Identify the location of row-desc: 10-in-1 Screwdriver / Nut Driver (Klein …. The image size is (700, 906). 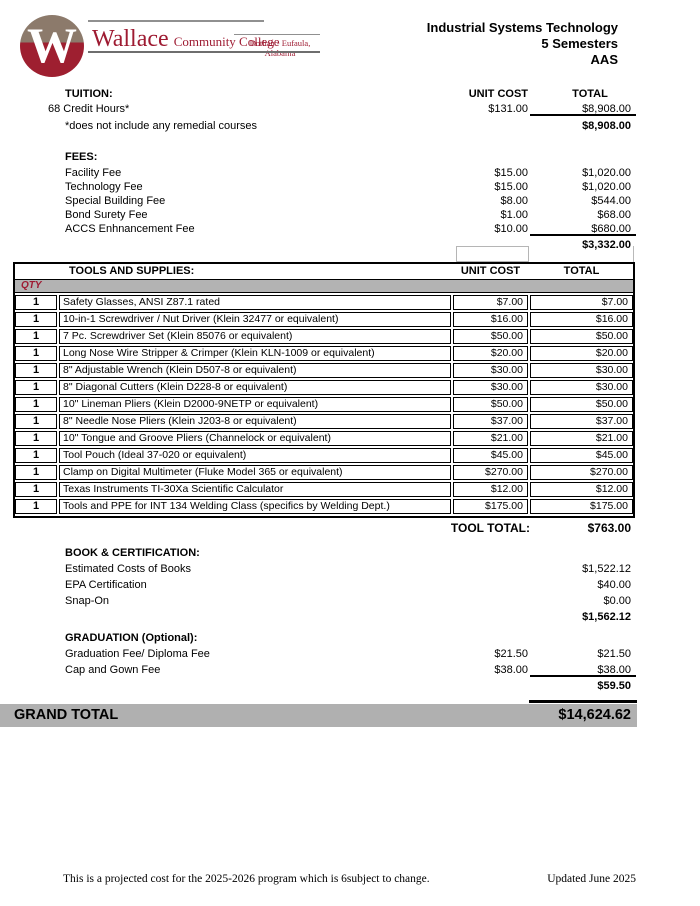
(255, 319).